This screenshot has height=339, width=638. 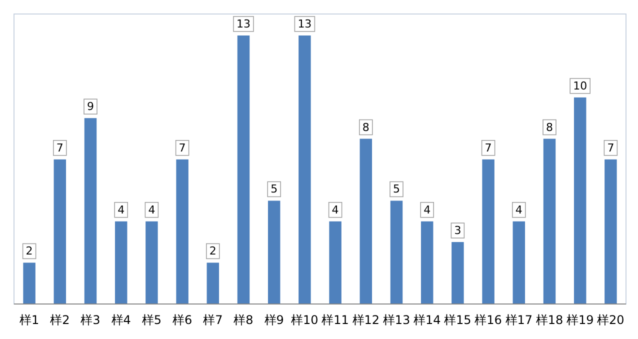 I want to click on x-tick-label: 样2, so click(x=60, y=320).